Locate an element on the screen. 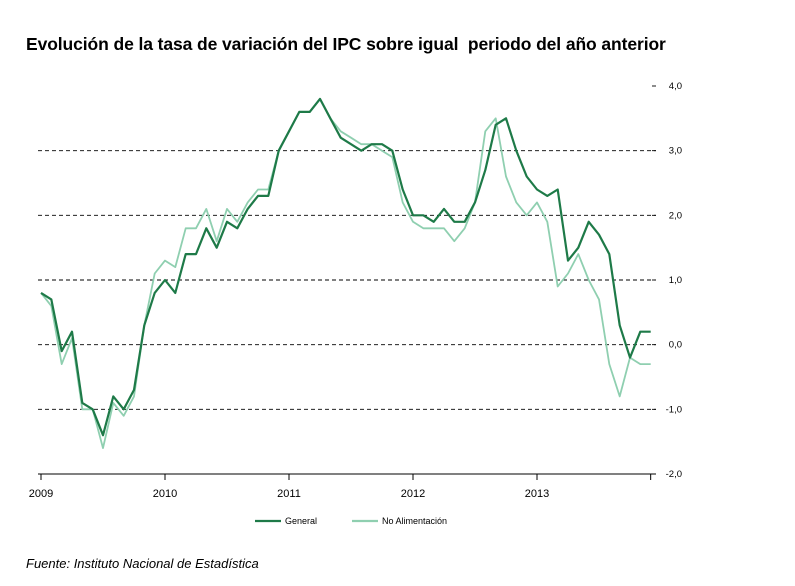 This screenshot has width=795, height=586. legend: General No Alimentación is located at coordinates (351, 521).